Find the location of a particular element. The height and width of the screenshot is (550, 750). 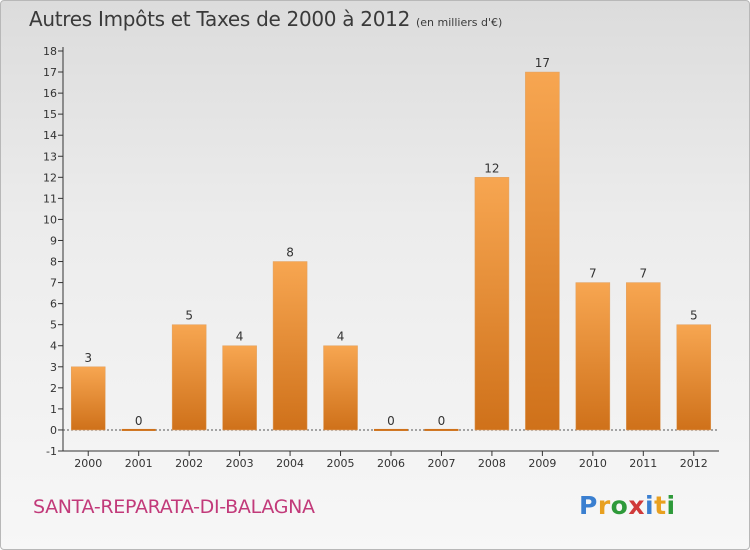

data-label-2010: 7 is located at coordinates (593, 274).